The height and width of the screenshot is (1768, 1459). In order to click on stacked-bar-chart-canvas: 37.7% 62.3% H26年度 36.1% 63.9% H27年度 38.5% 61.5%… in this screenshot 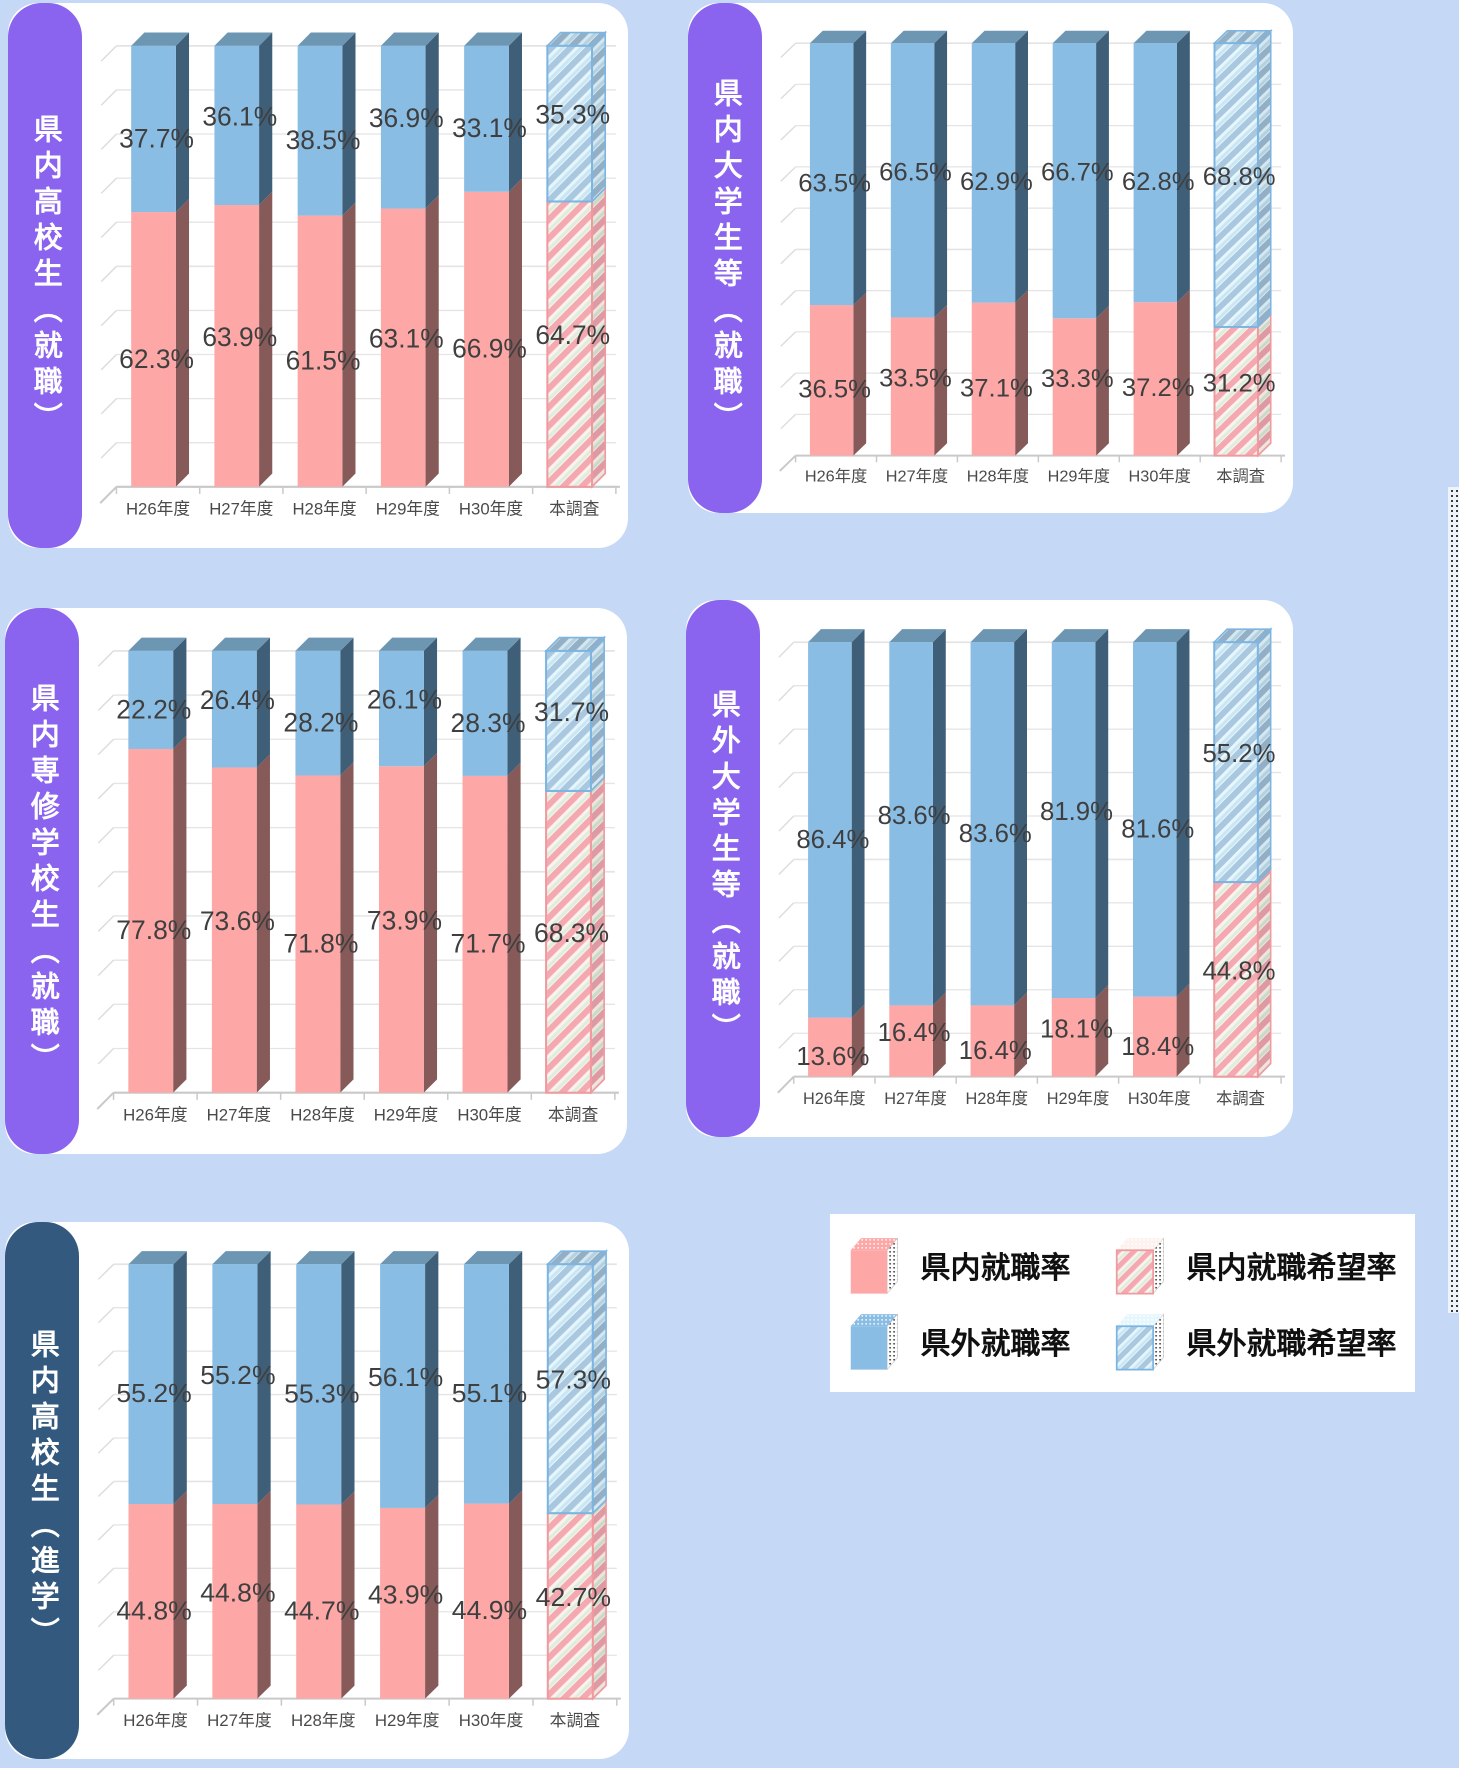, I will do `click(359, 274)`.